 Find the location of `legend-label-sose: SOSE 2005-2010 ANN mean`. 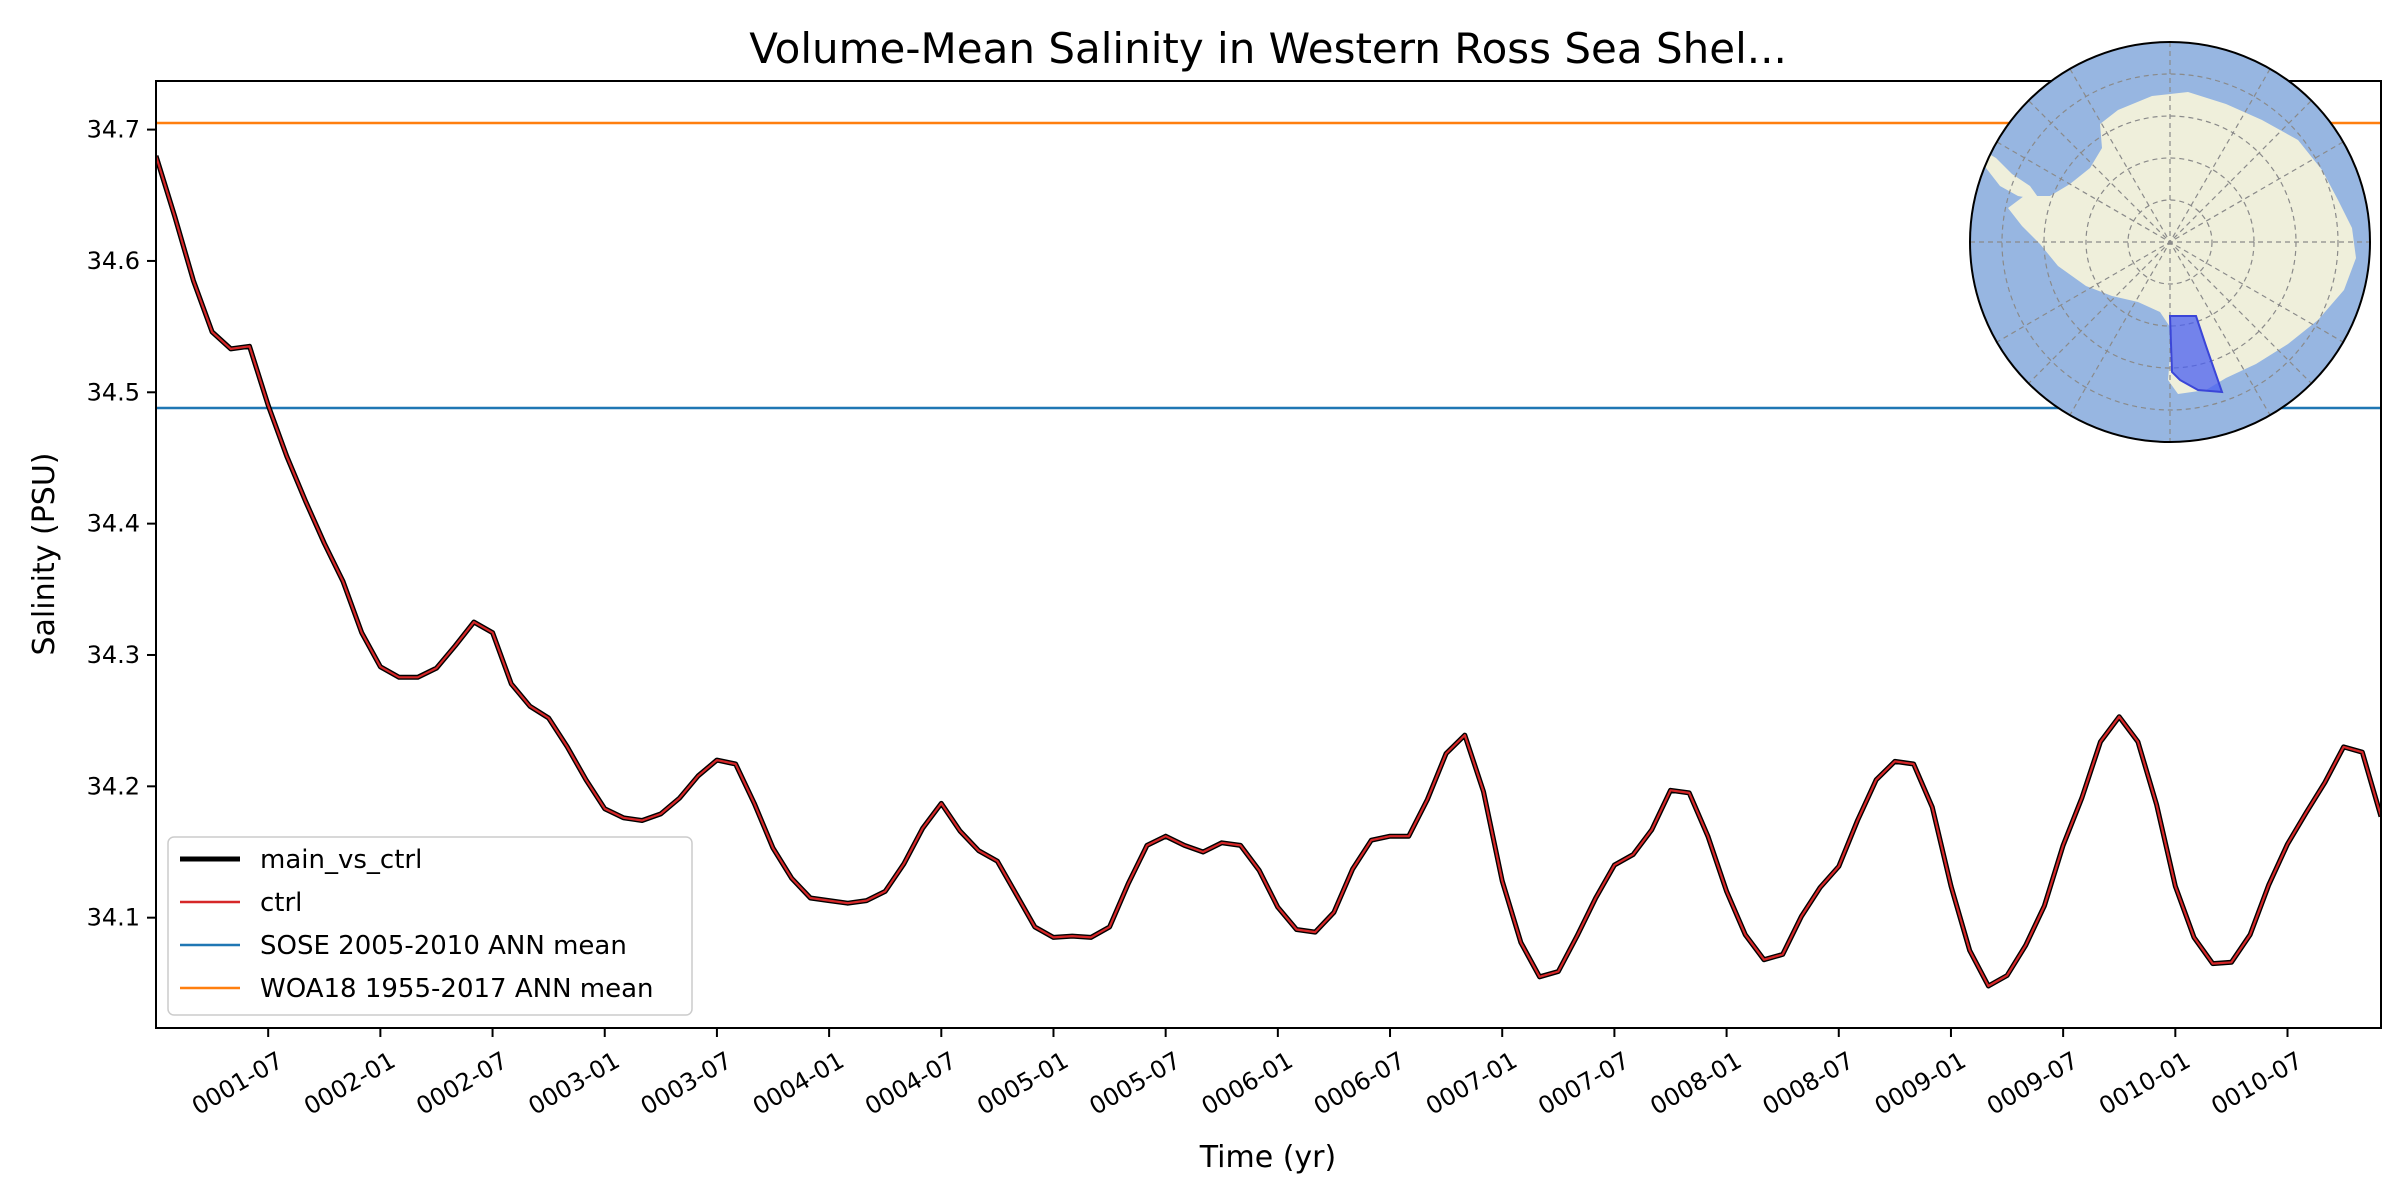

legend-label-sose: SOSE 2005-2010 ANN mean is located at coordinates (443, 946).